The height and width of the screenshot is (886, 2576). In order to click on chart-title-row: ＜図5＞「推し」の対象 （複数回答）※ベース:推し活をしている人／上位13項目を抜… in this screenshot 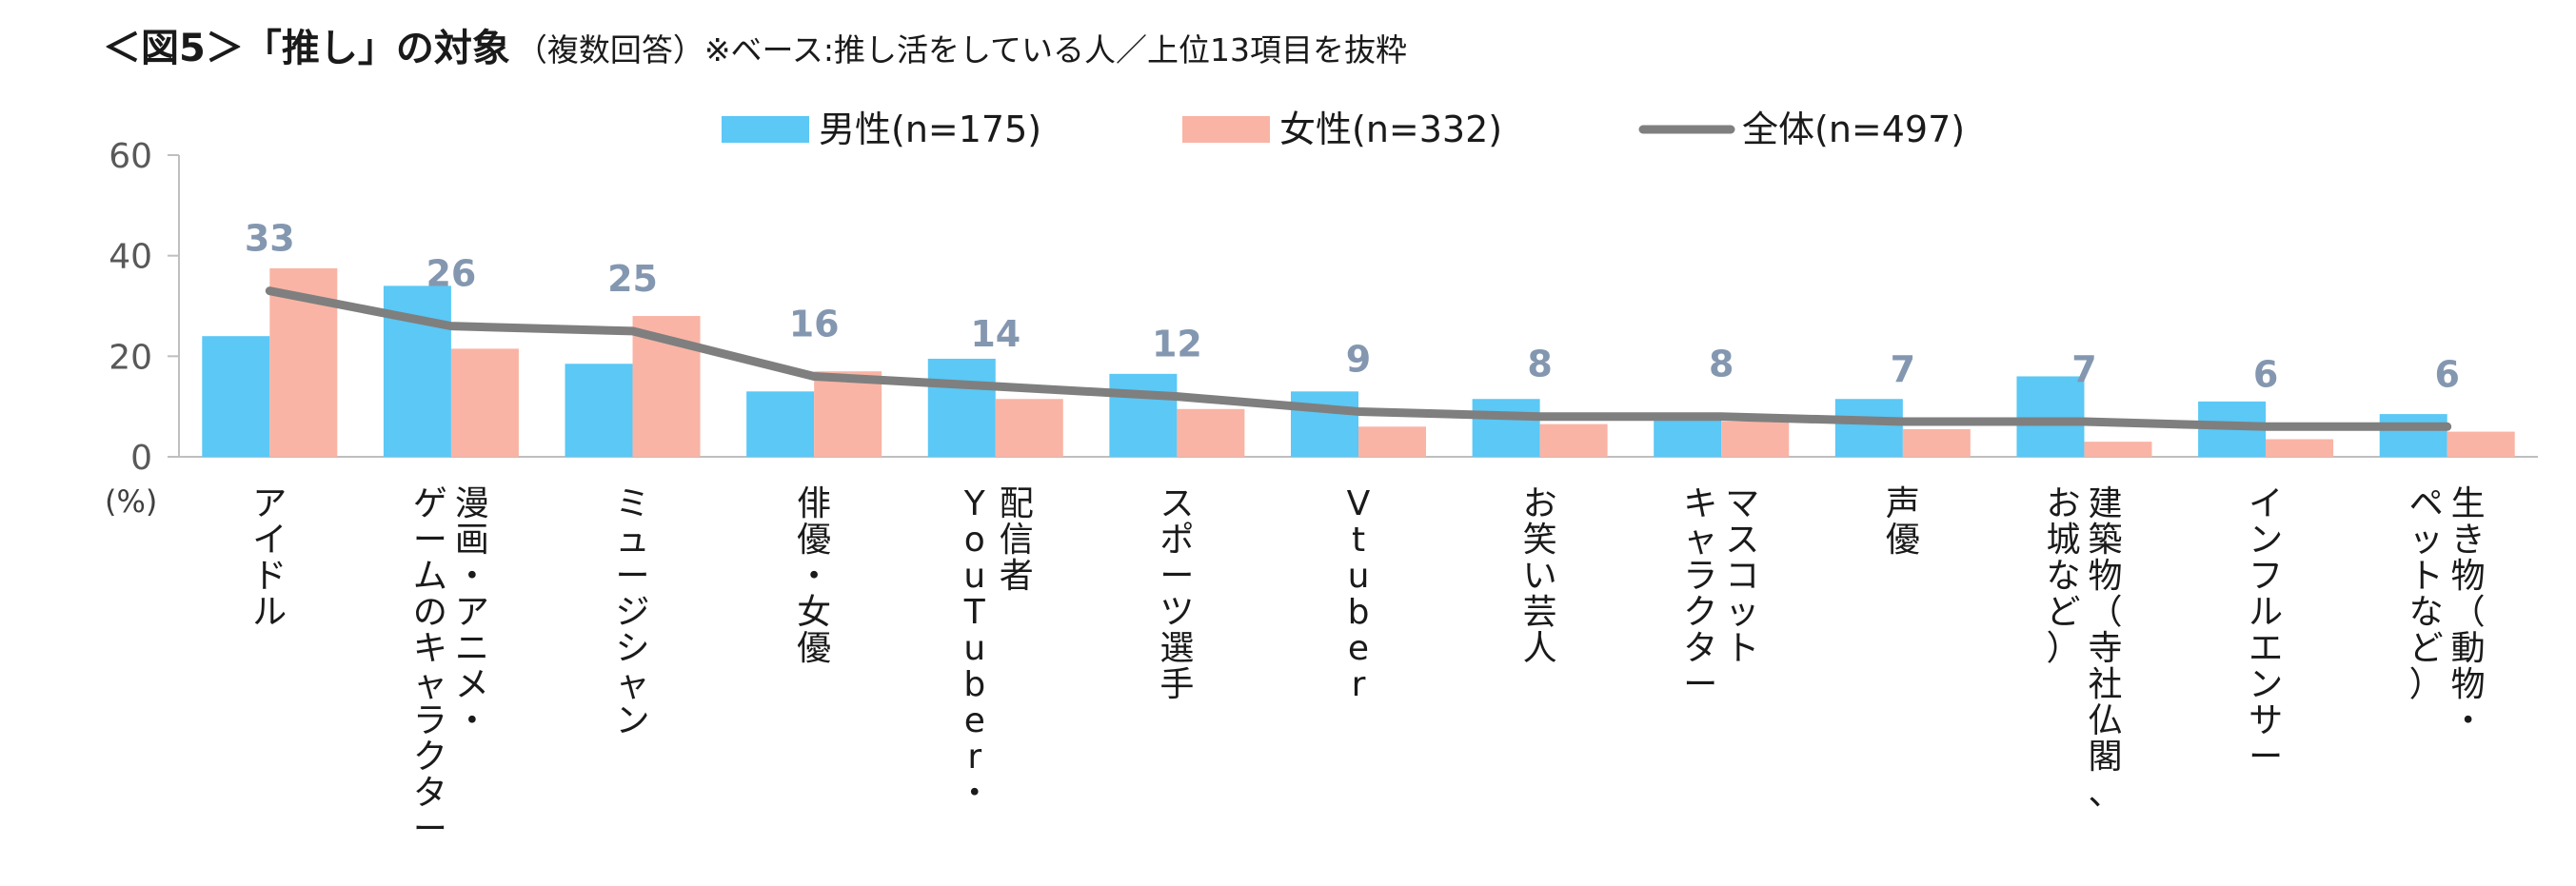, I will do `click(755, 45)`.